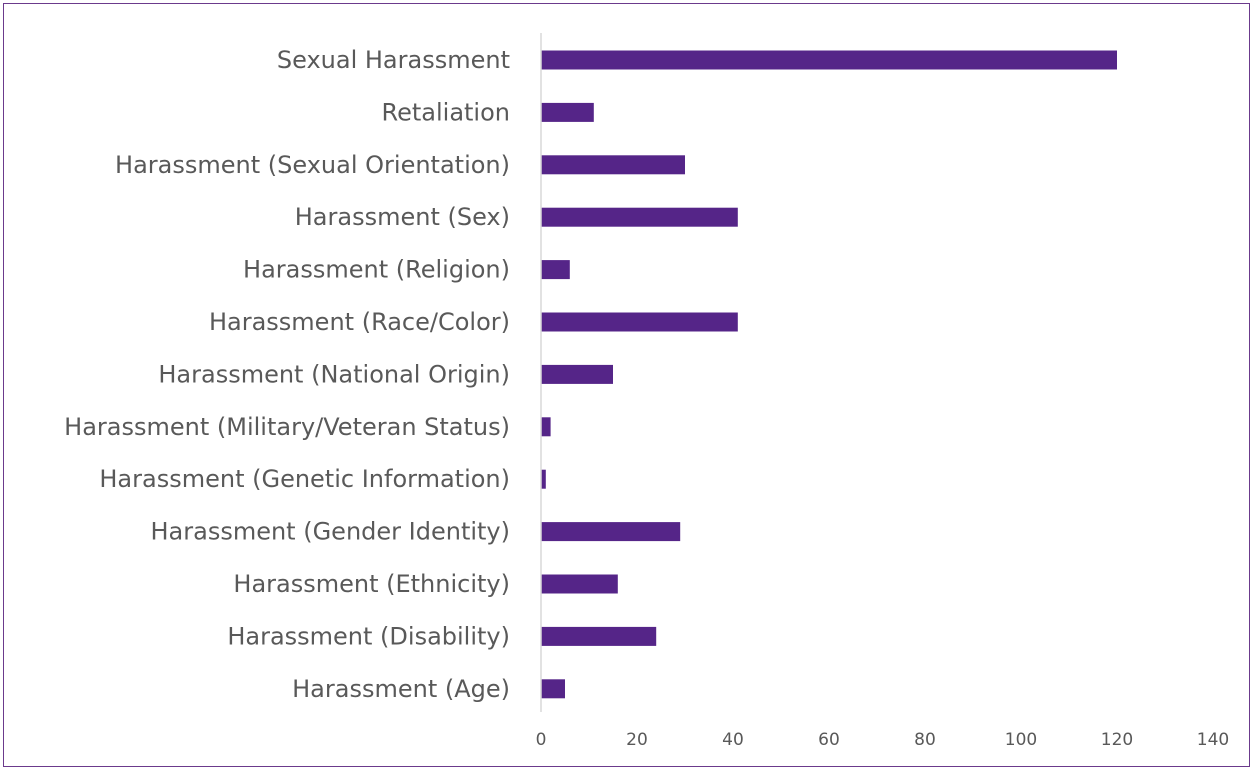 Image resolution: width=1254 pixels, height=772 pixels. I want to click on category-label-retaliation: Retaliation, so click(446, 112).